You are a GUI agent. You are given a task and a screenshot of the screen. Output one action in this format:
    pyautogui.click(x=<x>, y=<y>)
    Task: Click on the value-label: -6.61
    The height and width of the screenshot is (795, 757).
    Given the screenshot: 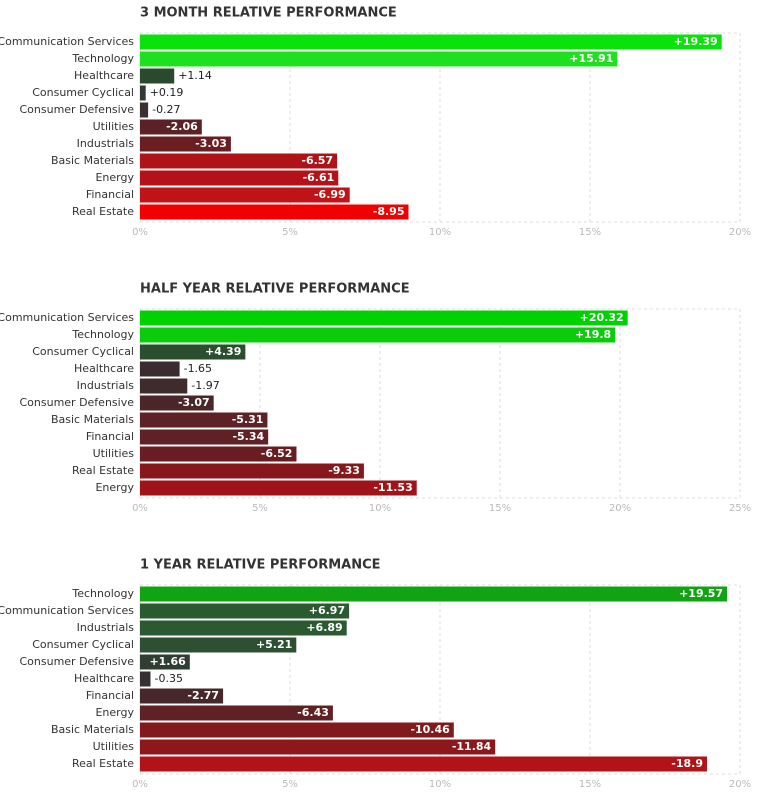 What is the action you would take?
    pyautogui.click(x=319, y=177)
    